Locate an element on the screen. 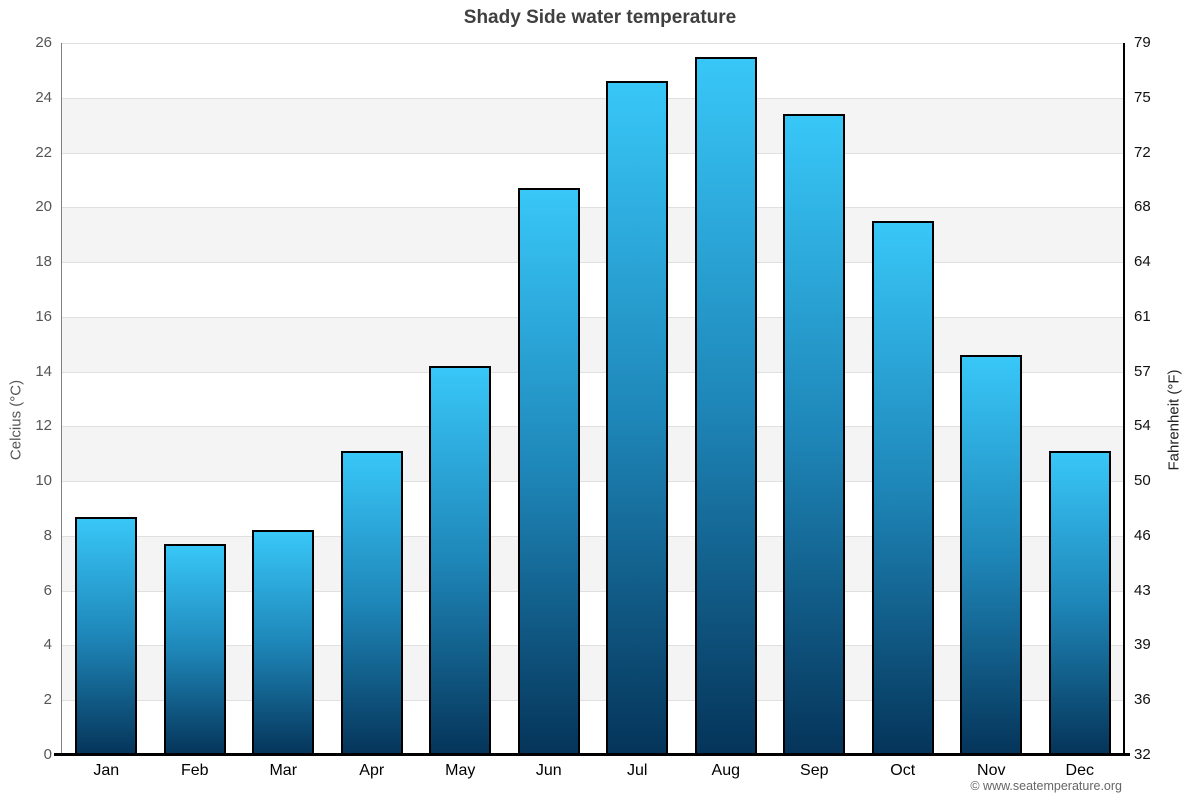 Image resolution: width=1200 pixels, height=800 pixels. ytick-fahrenheit-46: 46 is located at coordinates (1142, 535).